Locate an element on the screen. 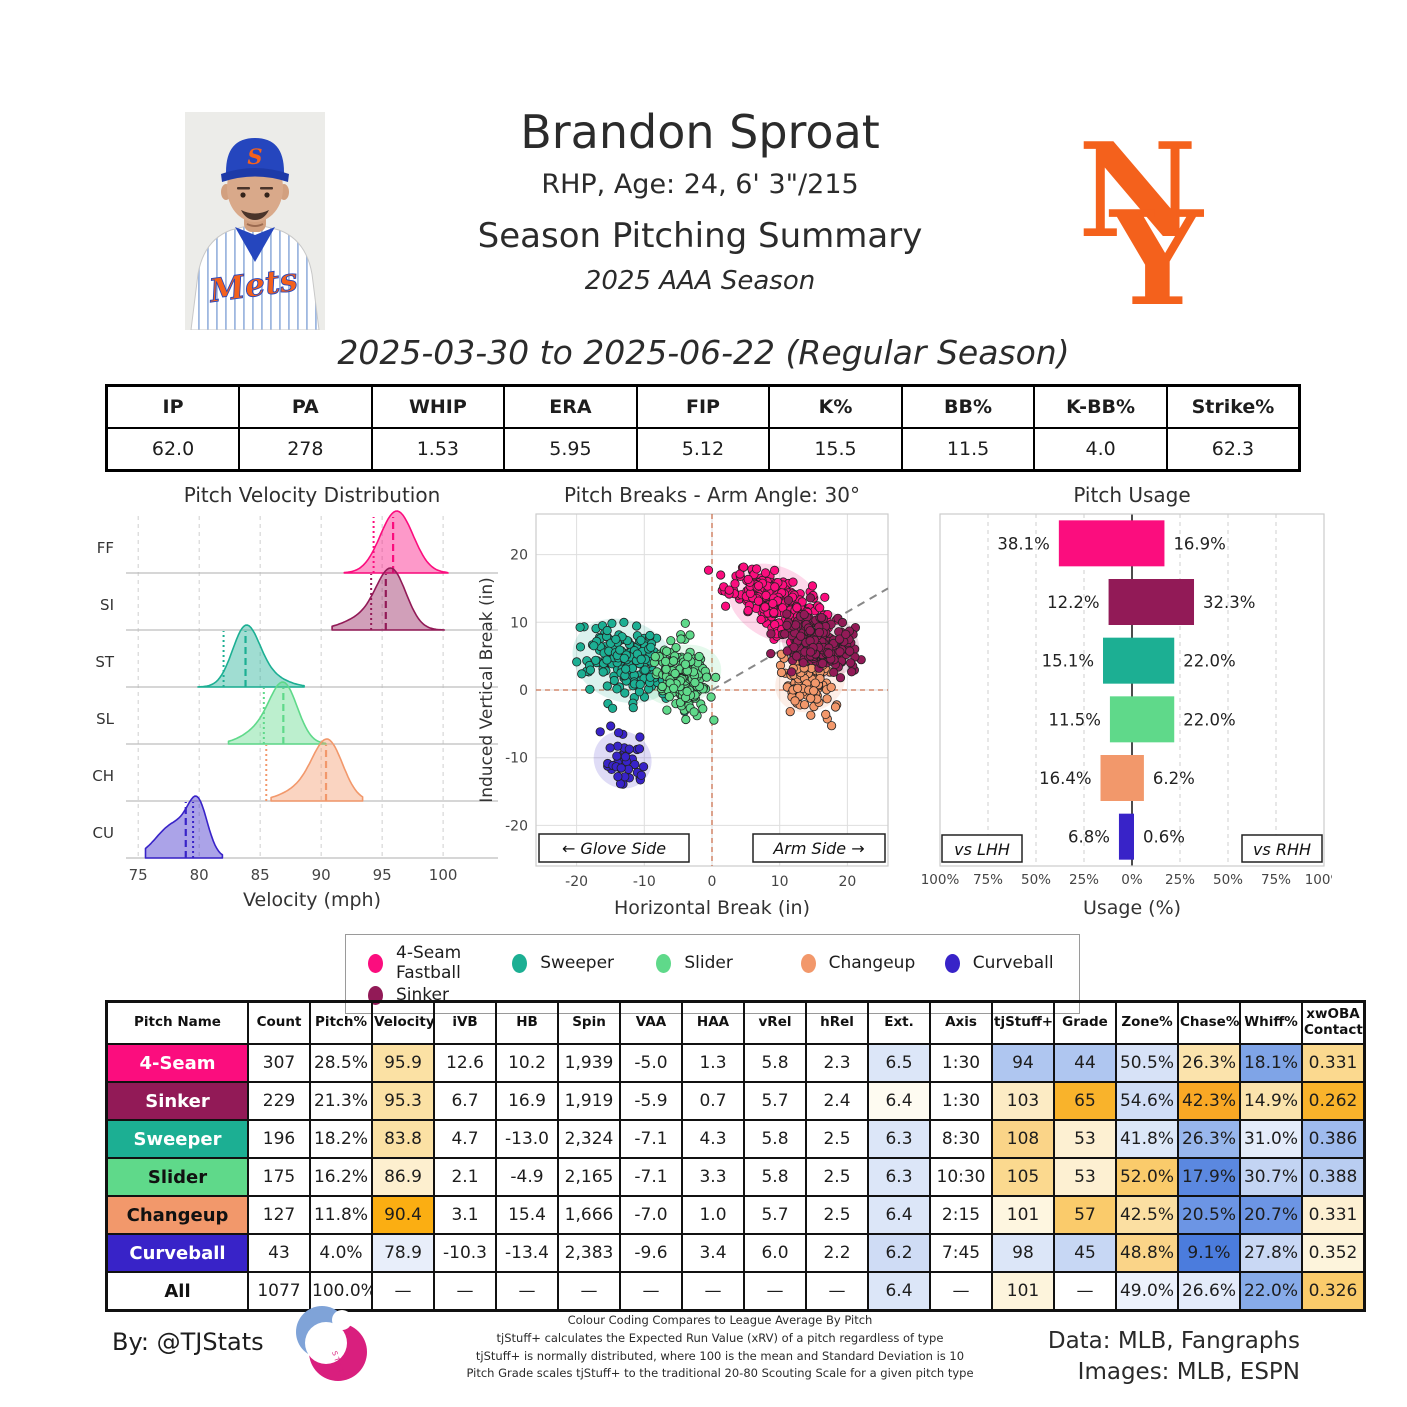 The width and height of the screenshot is (1407, 1407). pitch-stat-cell: 108 is located at coordinates (1023, 1139).